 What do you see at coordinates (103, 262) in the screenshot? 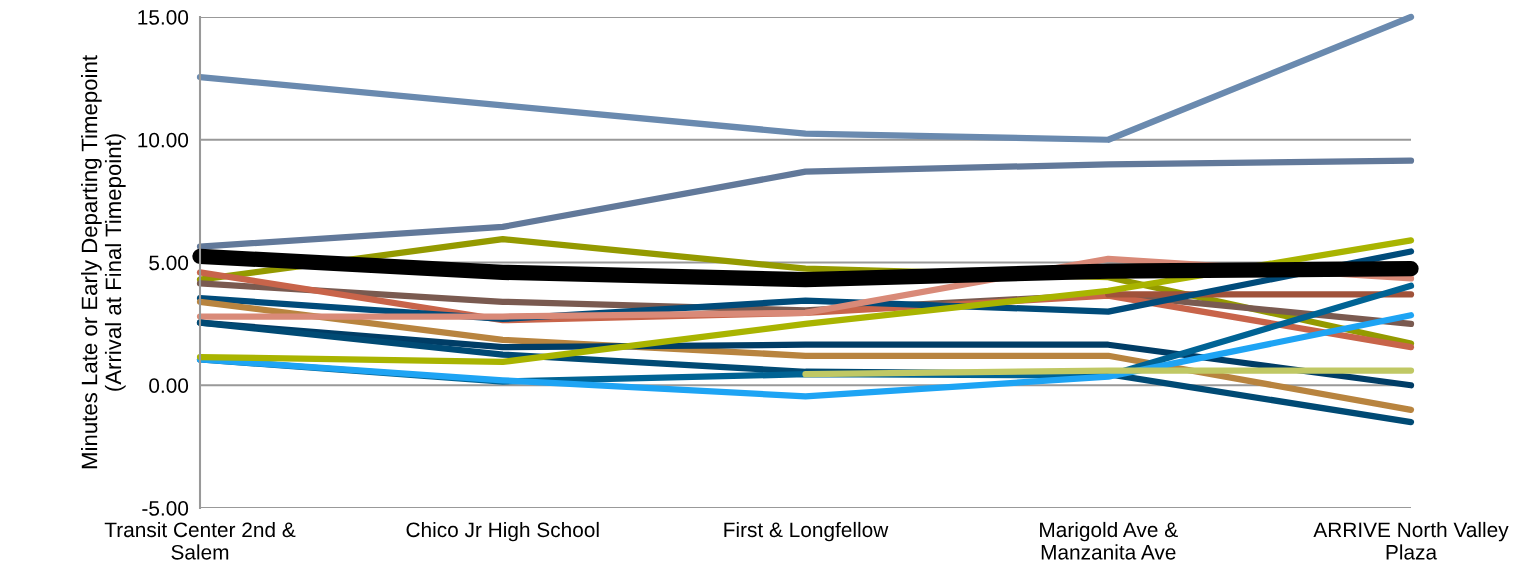
I see `y-axis-title: Minutes Late or Early Departing Timepoint (Arrival at Final Timepoint)` at bounding box center [103, 262].